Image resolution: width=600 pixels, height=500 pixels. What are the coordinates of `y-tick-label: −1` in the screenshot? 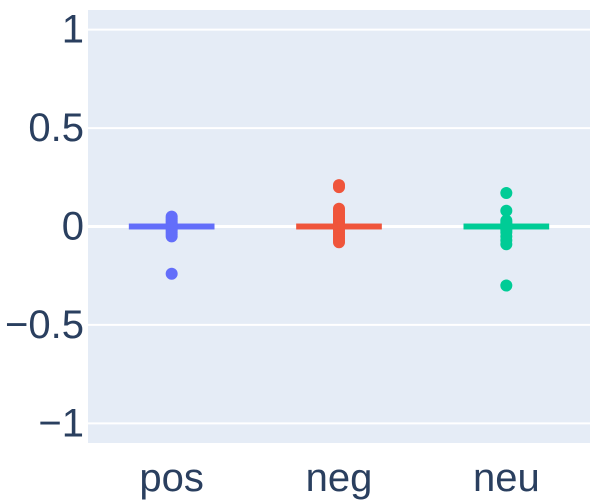 It's located at (61, 423).